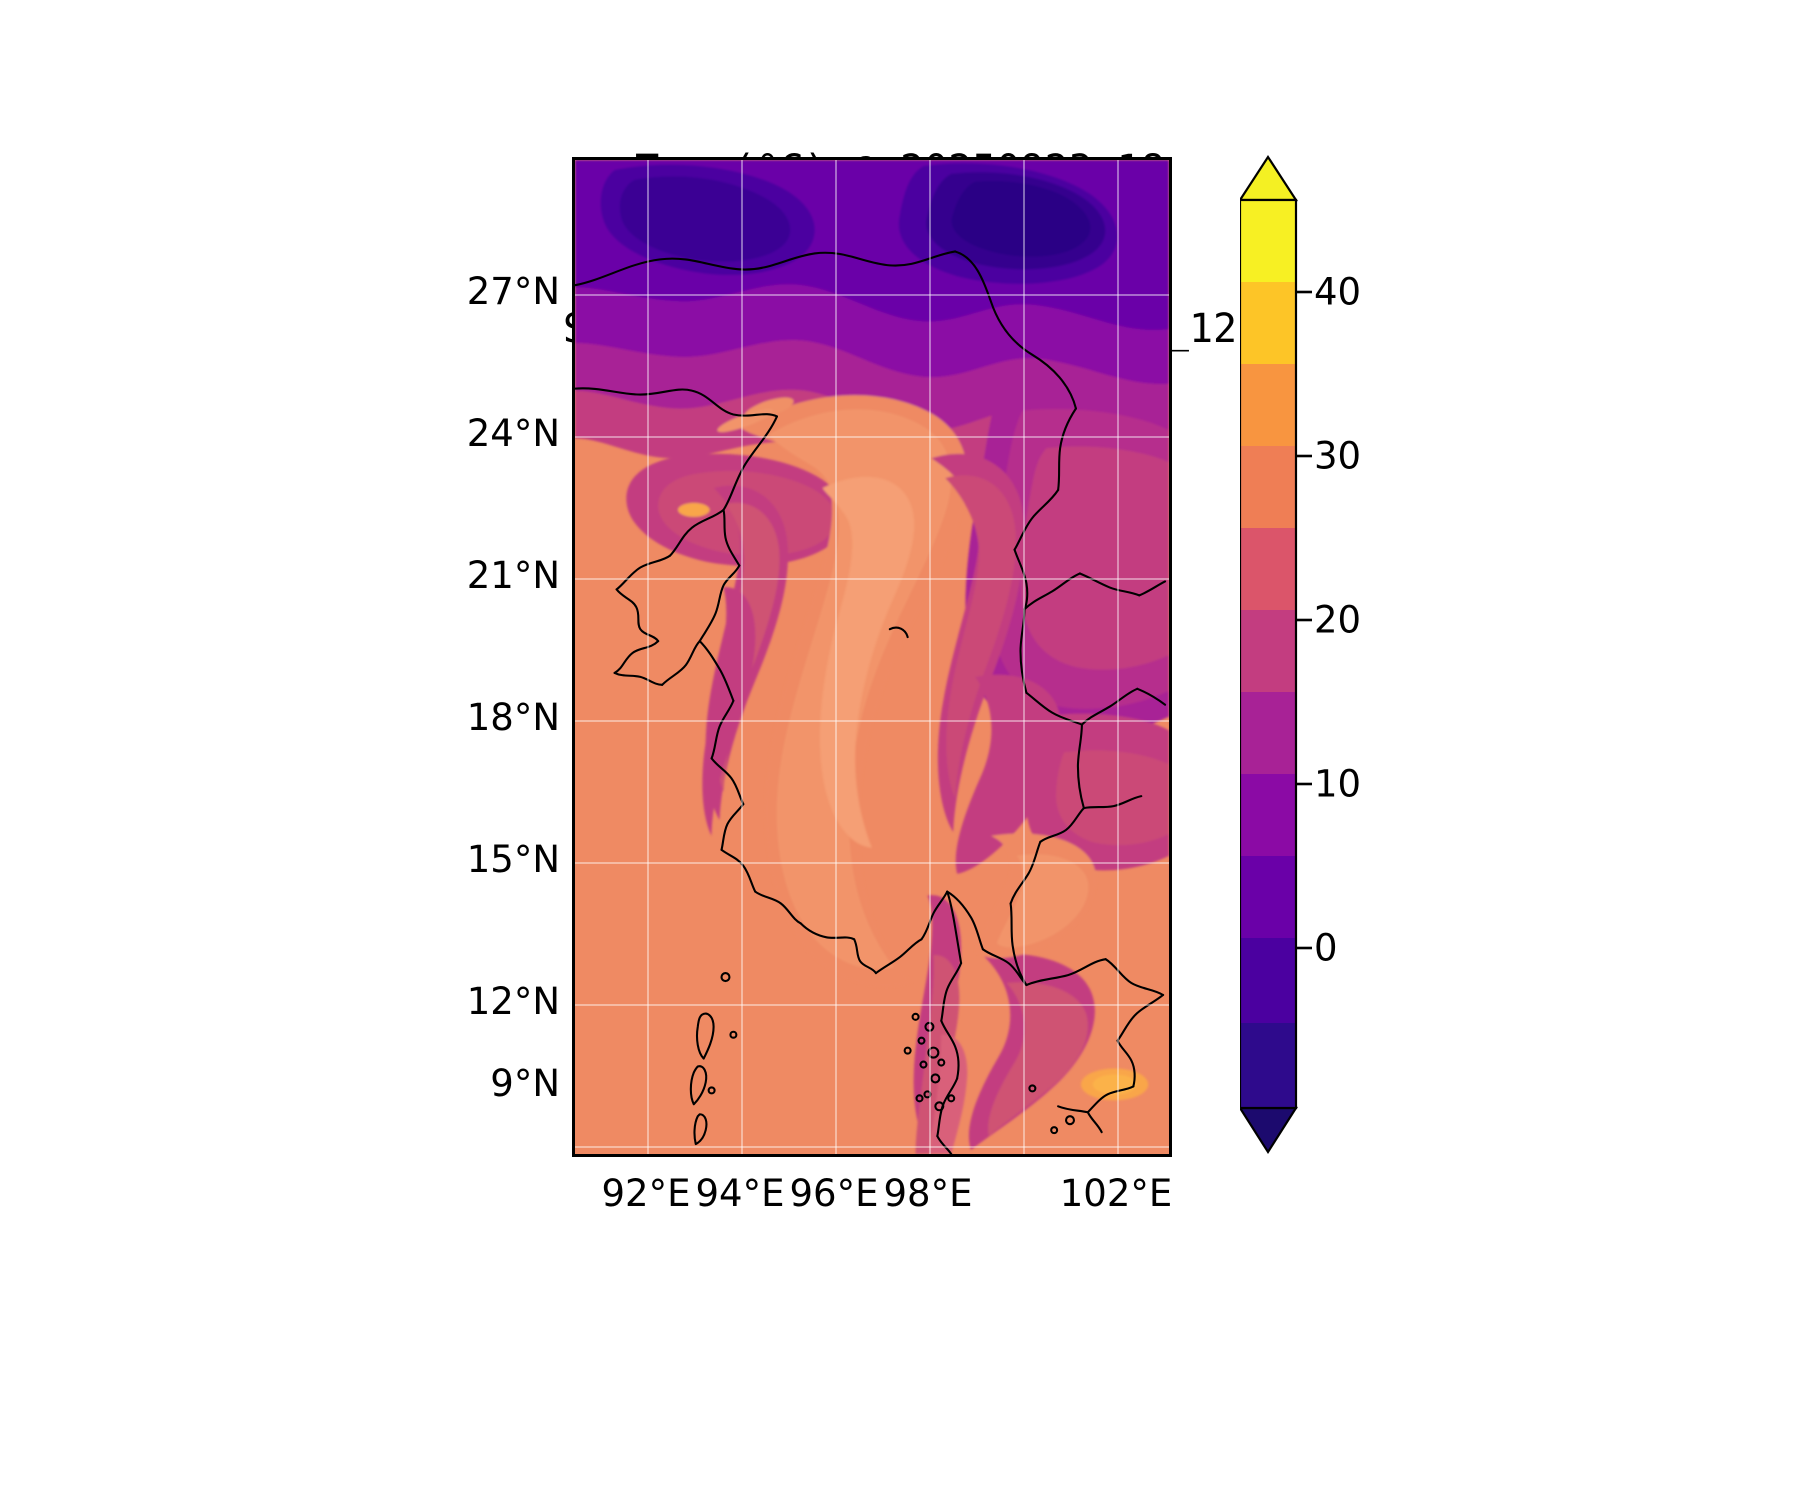  What do you see at coordinates (928, 1193) in the screenshot?
I see `xtick-label-98e: 98°E` at bounding box center [928, 1193].